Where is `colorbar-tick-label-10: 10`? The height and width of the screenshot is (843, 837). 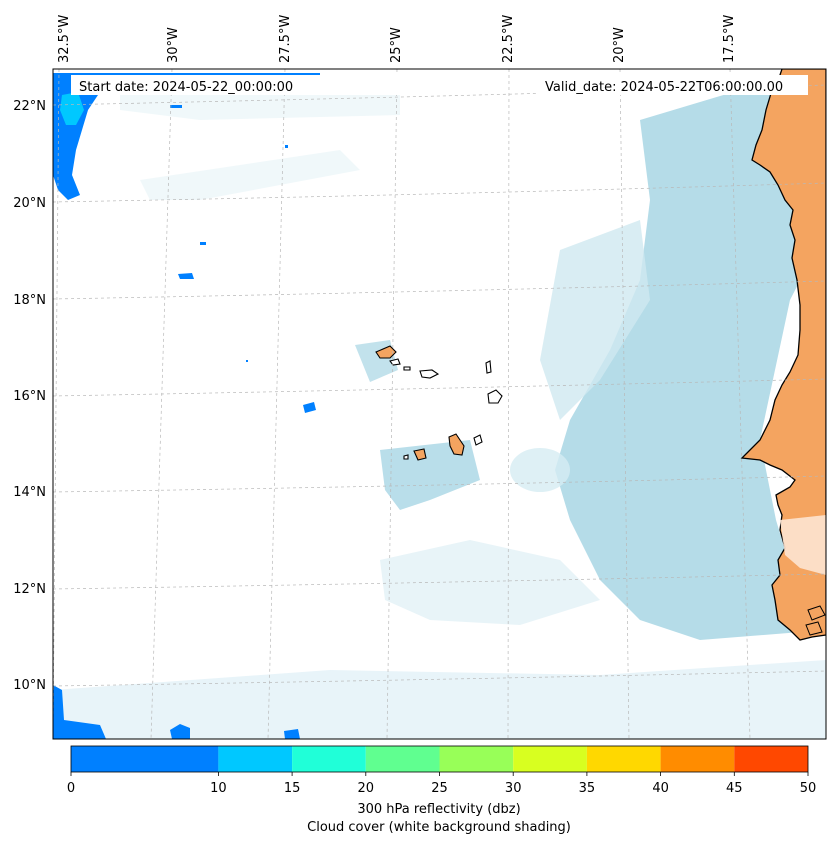 colorbar-tick-label-10: 10 is located at coordinates (218, 788).